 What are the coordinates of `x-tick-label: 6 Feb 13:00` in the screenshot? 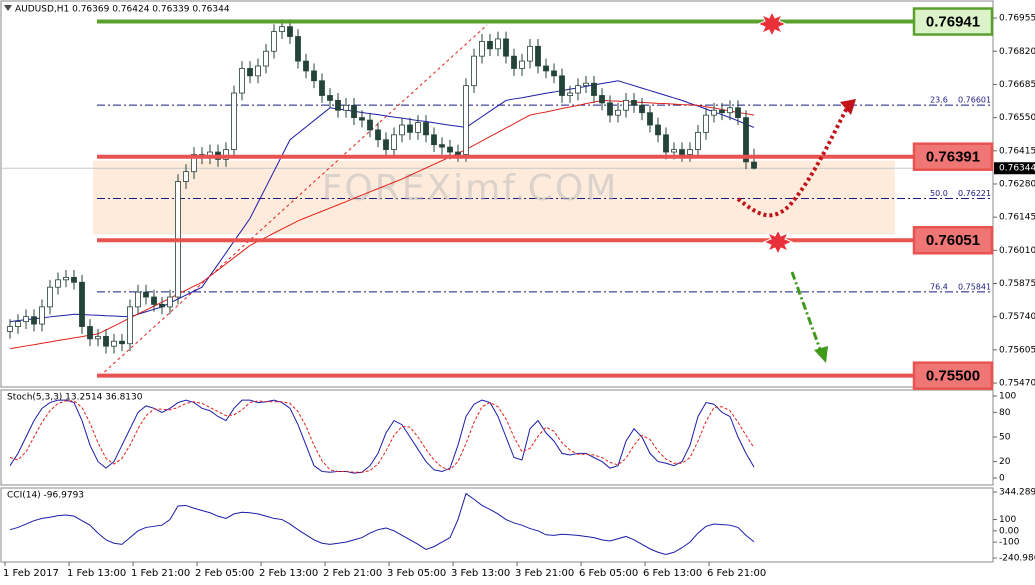 It's located at (672, 573).